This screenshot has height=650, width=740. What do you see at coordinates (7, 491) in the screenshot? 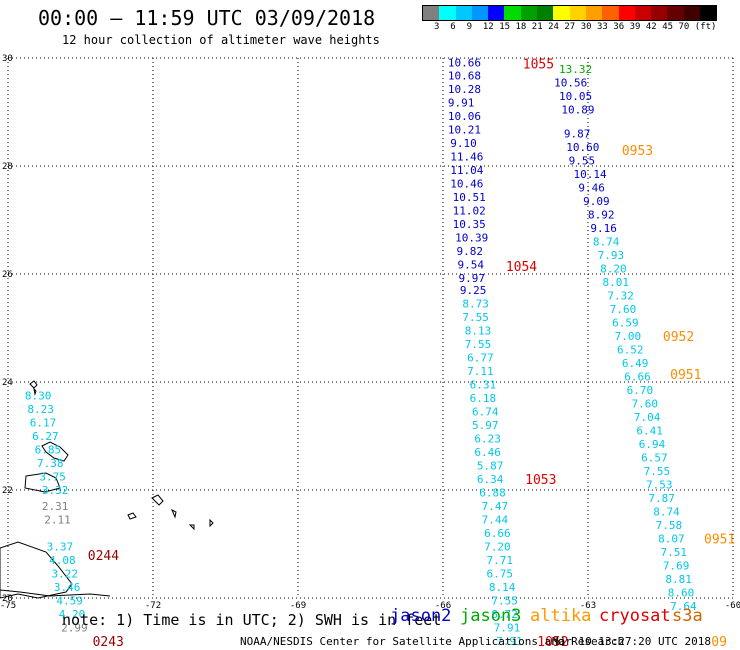
I see `lat-tick-label: 22` at bounding box center [7, 491].